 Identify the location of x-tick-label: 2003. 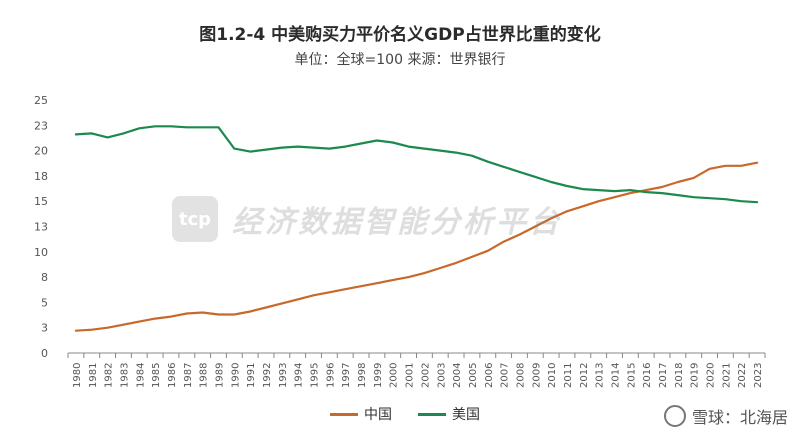
(441, 375).